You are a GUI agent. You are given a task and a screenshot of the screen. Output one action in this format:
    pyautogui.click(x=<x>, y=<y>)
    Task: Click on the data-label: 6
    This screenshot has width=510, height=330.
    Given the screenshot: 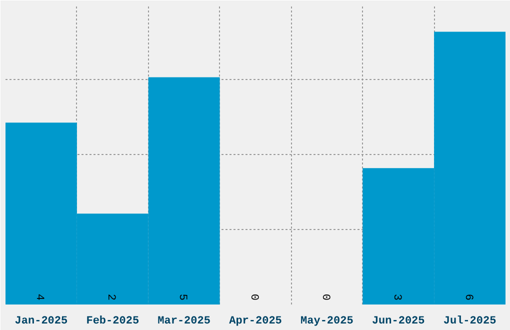 What is the action you would take?
    pyautogui.click(x=468, y=297)
    